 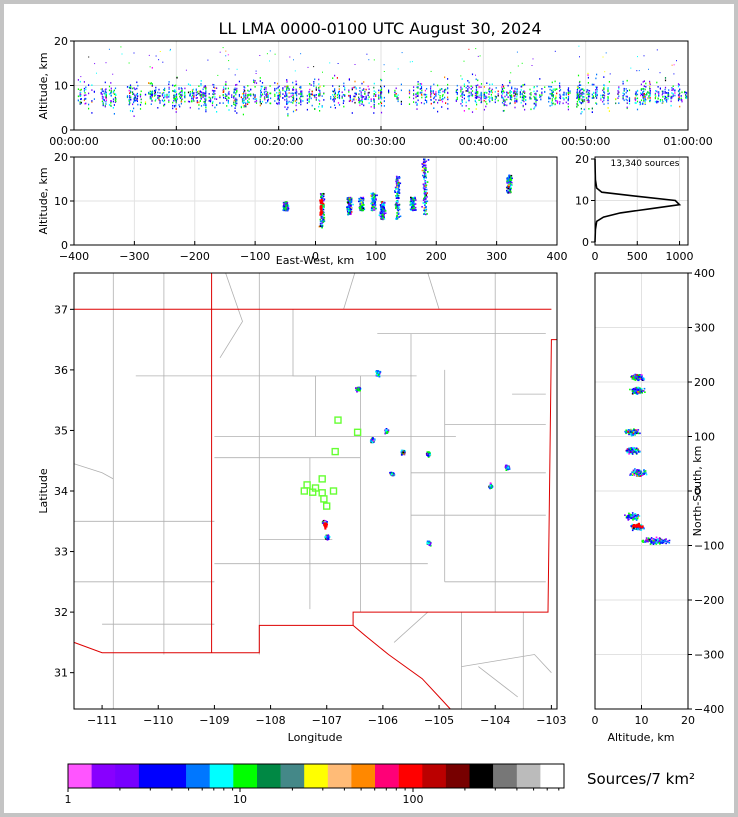 I want to click on x-tick-label: −110, so click(x=158, y=720).